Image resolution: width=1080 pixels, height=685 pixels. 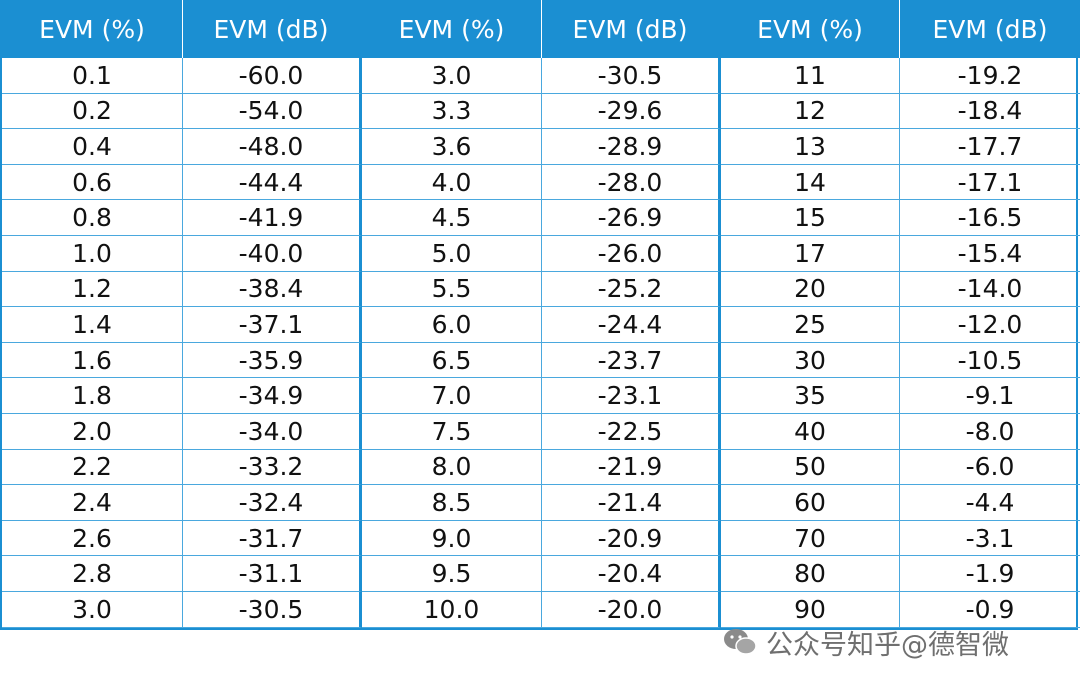 What do you see at coordinates (810, 396) in the screenshot?
I see `table-cell: 35` at bounding box center [810, 396].